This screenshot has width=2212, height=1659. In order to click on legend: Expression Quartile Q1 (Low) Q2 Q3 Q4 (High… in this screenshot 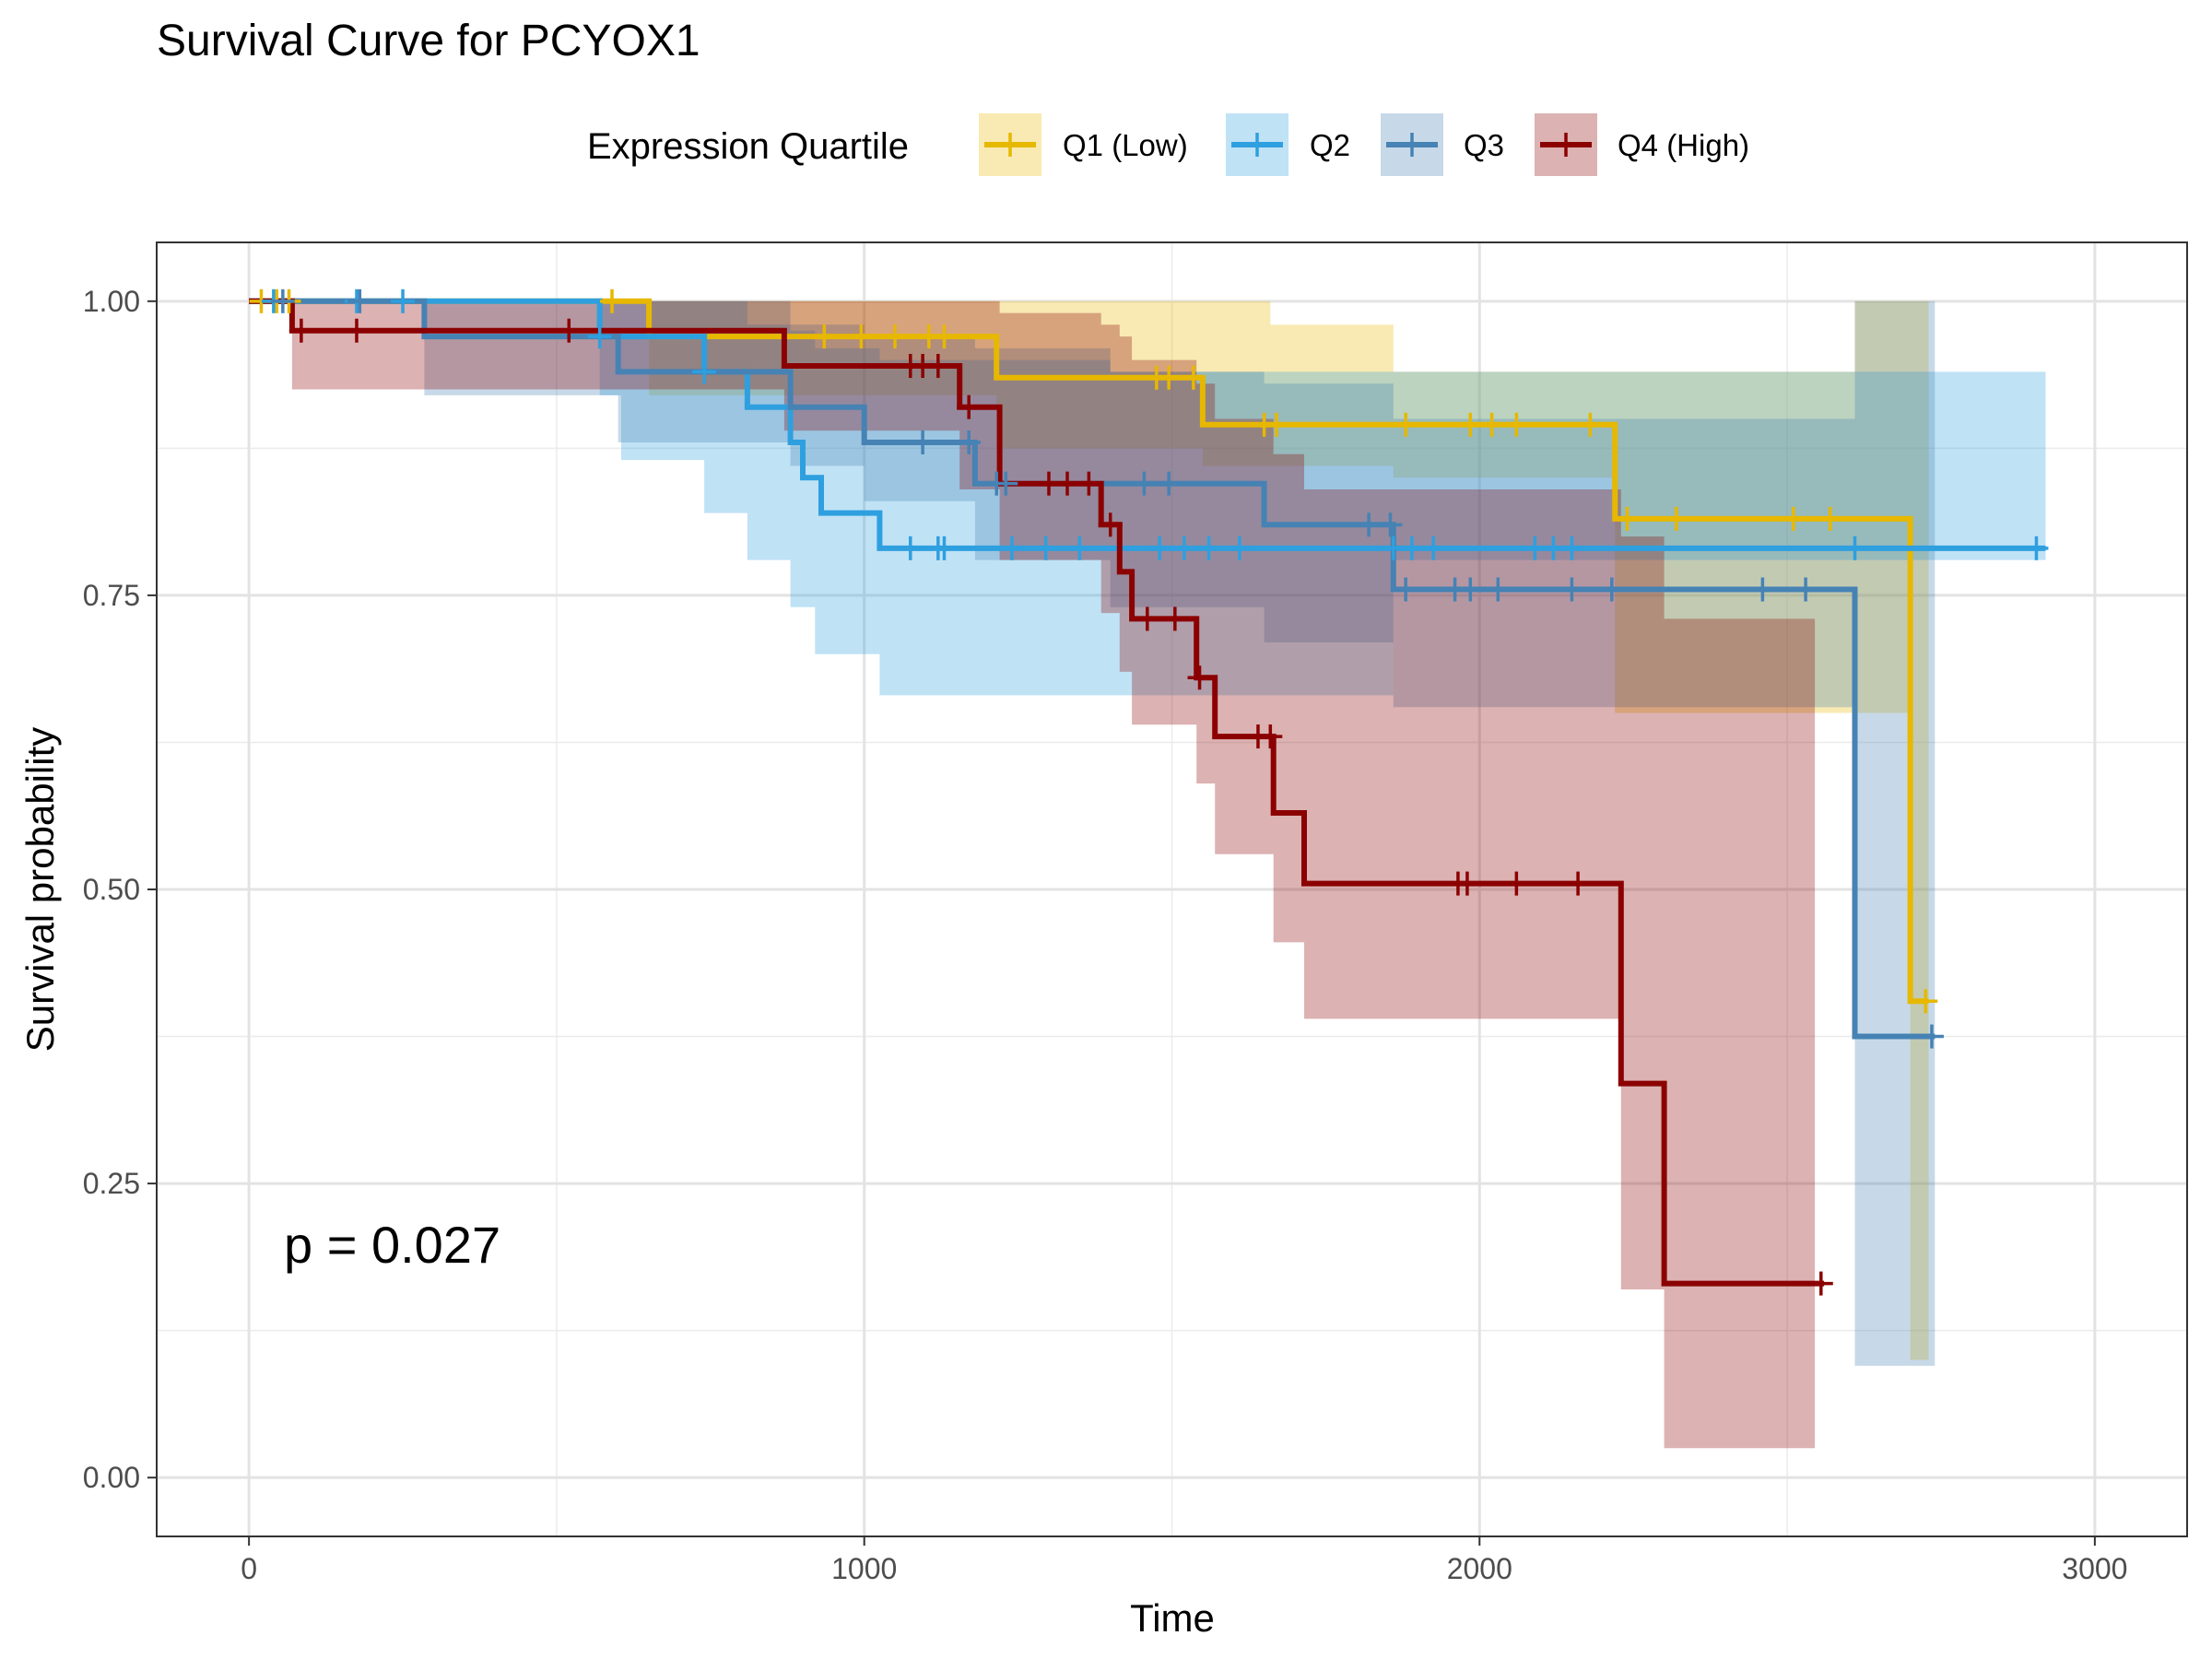, I will do `click(1168, 144)`.